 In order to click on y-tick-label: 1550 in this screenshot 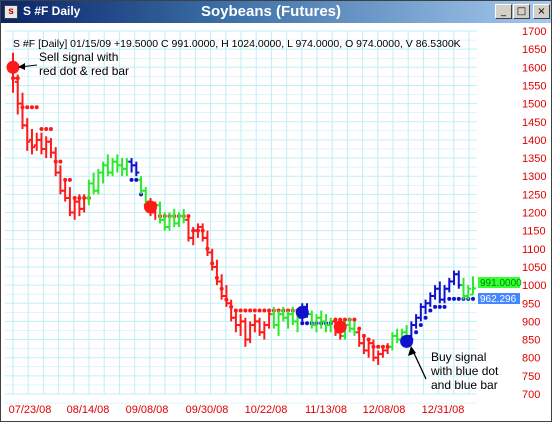, I will do `click(534, 86)`.